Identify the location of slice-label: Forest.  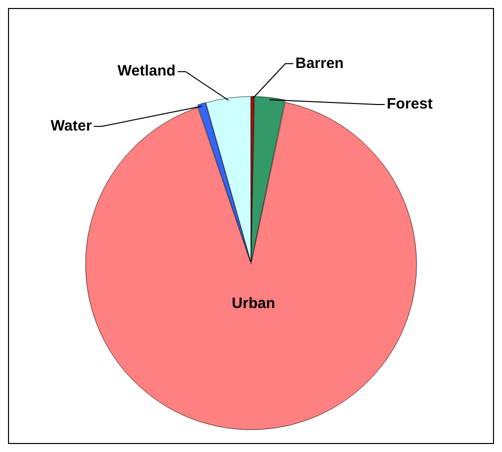
(409, 104).